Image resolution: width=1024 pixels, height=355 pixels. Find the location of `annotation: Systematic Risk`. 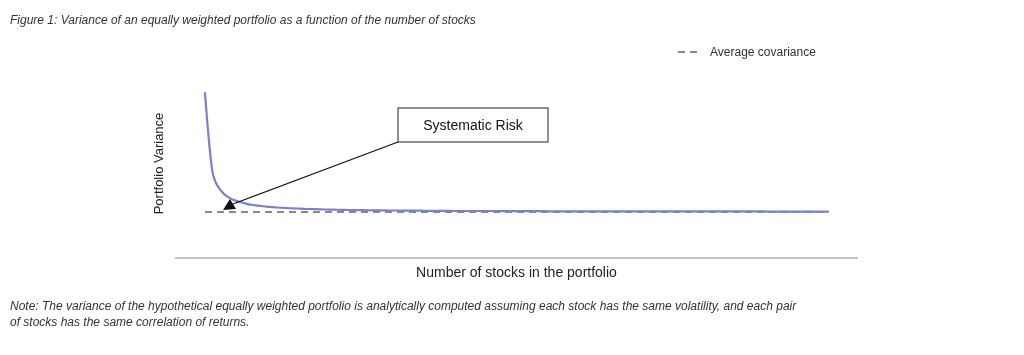

annotation: Systematic Risk is located at coordinates (473, 125).